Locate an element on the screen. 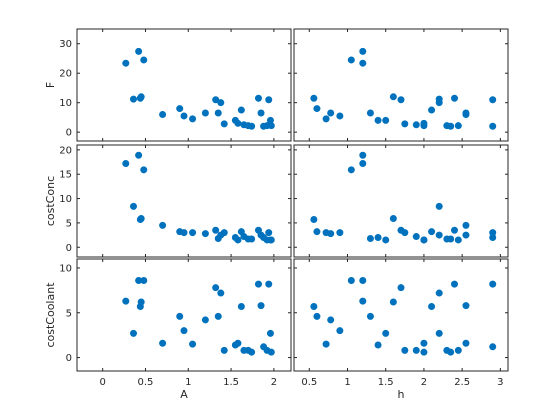 This screenshot has width=560, height=420. panel-costconc-vs-h-frame is located at coordinates (401, 201).